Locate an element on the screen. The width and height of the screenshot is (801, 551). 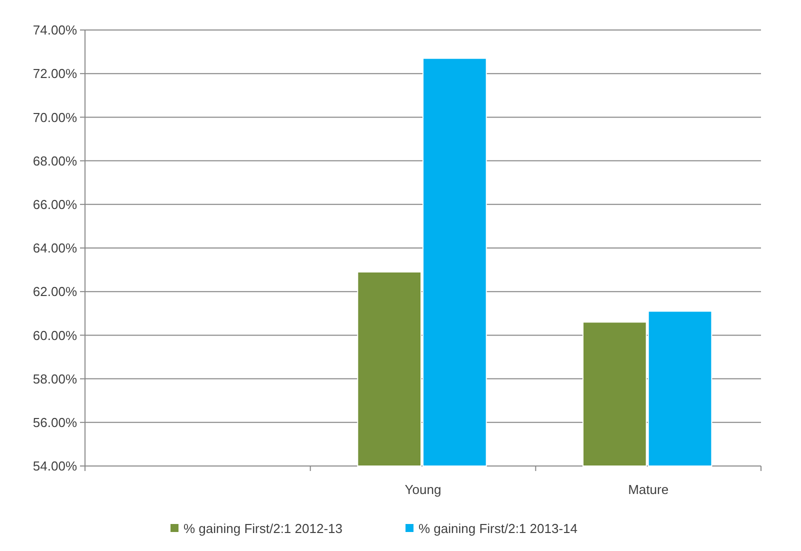
y-tick-label: 66.00% is located at coordinates (55, 204).